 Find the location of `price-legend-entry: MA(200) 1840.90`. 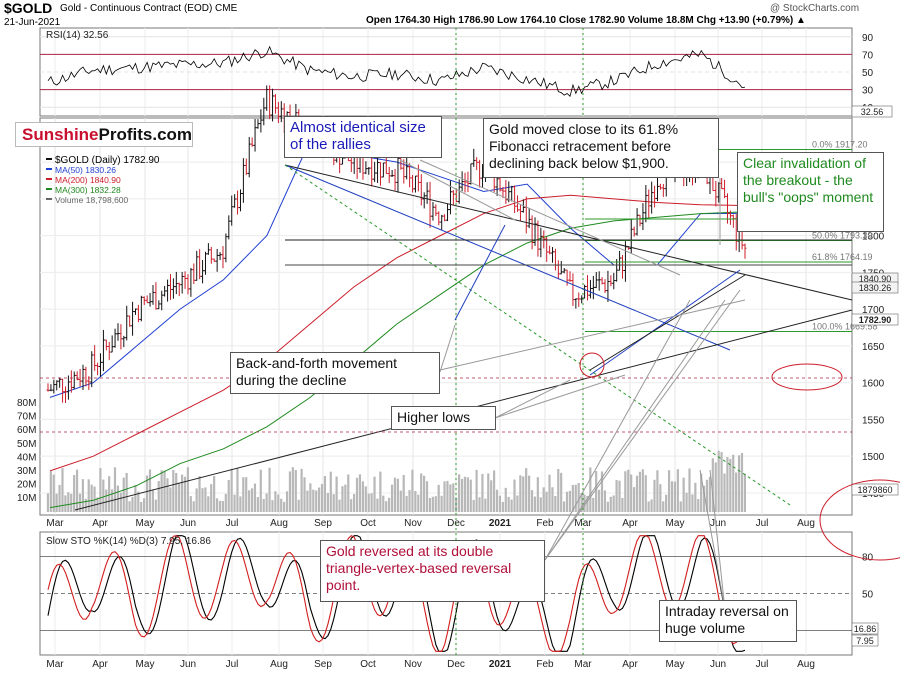

price-legend-entry: MA(200) 1840.90 is located at coordinates (88, 180).